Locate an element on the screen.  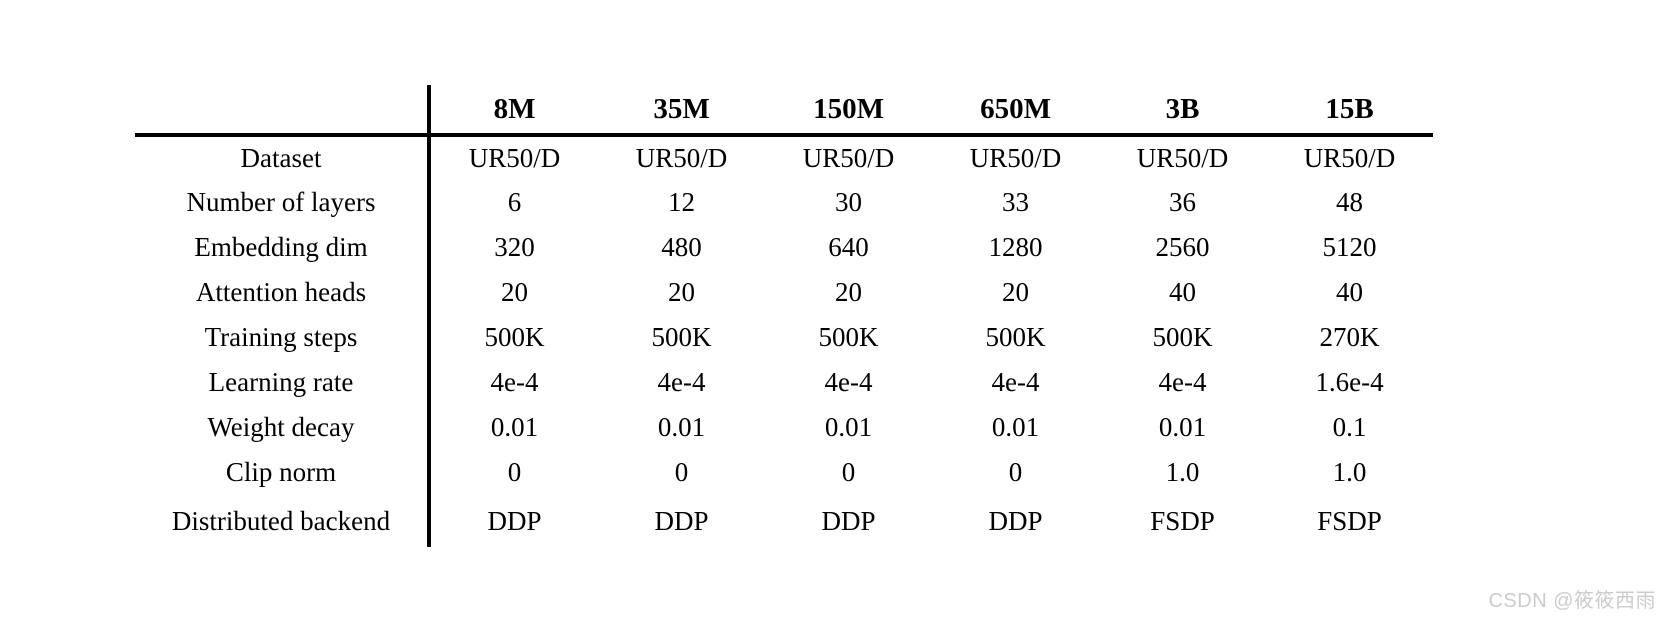
row-label: Attention heads is located at coordinates (283, 292).